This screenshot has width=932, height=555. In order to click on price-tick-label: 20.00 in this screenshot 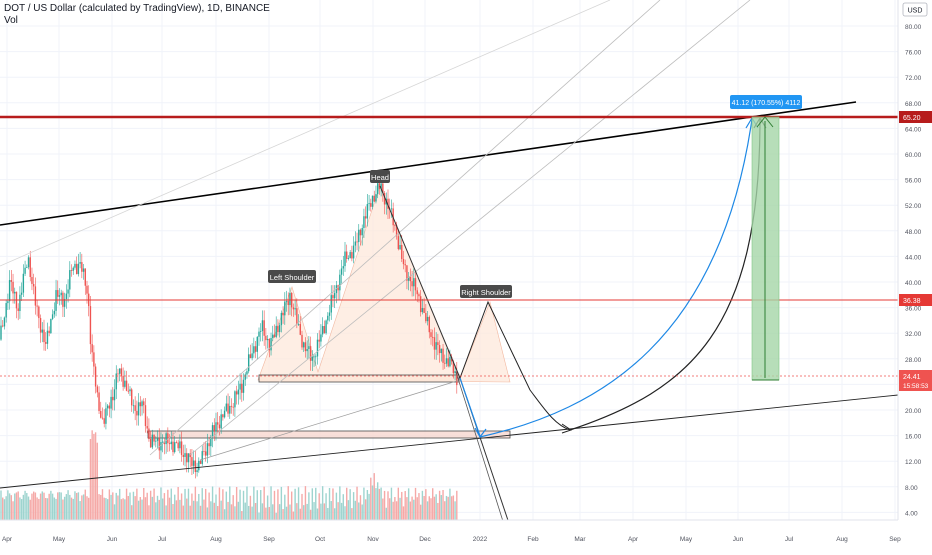, I will do `click(913, 411)`.